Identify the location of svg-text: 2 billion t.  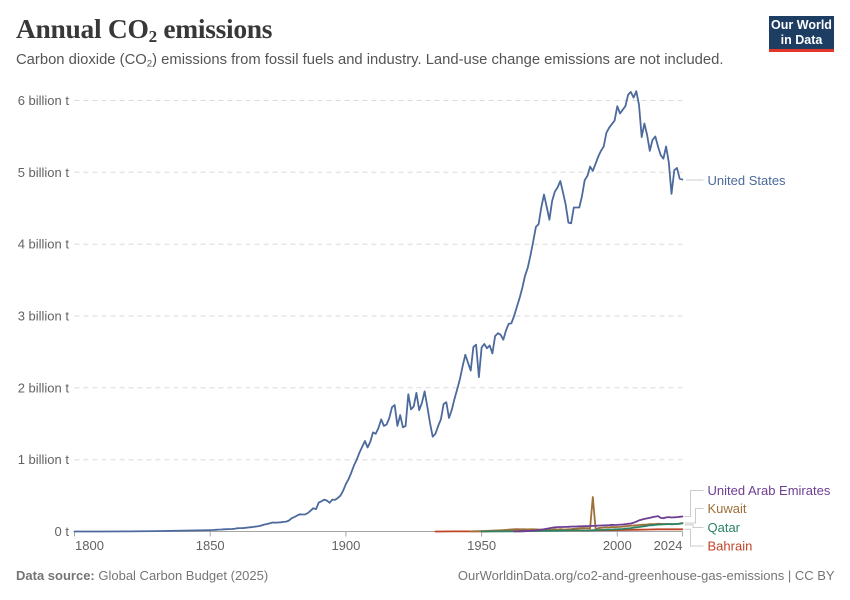
(44, 387).